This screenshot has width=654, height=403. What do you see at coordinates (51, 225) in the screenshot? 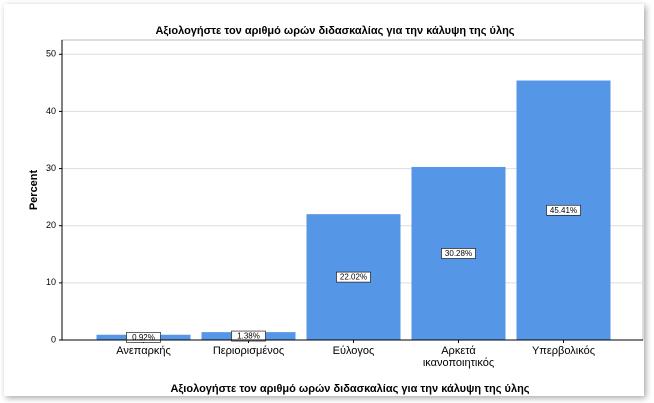
I see `y-tick-label: 20` at bounding box center [51, 225].